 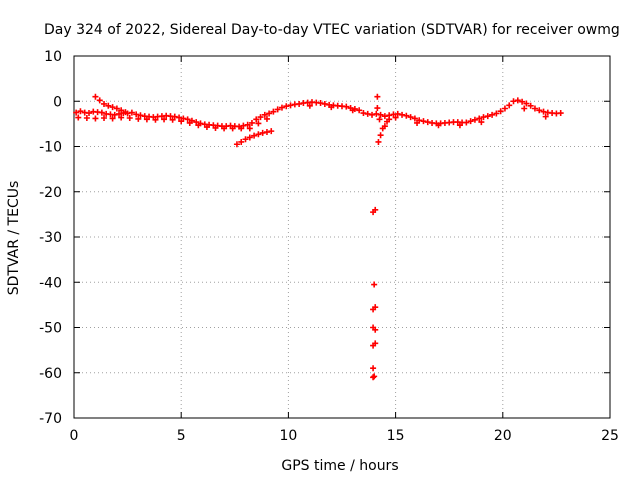 What do you see at coordinates (50, 329) in the screenshot?
I see `y-tick-label: -50` at bounding box center [50, 329].